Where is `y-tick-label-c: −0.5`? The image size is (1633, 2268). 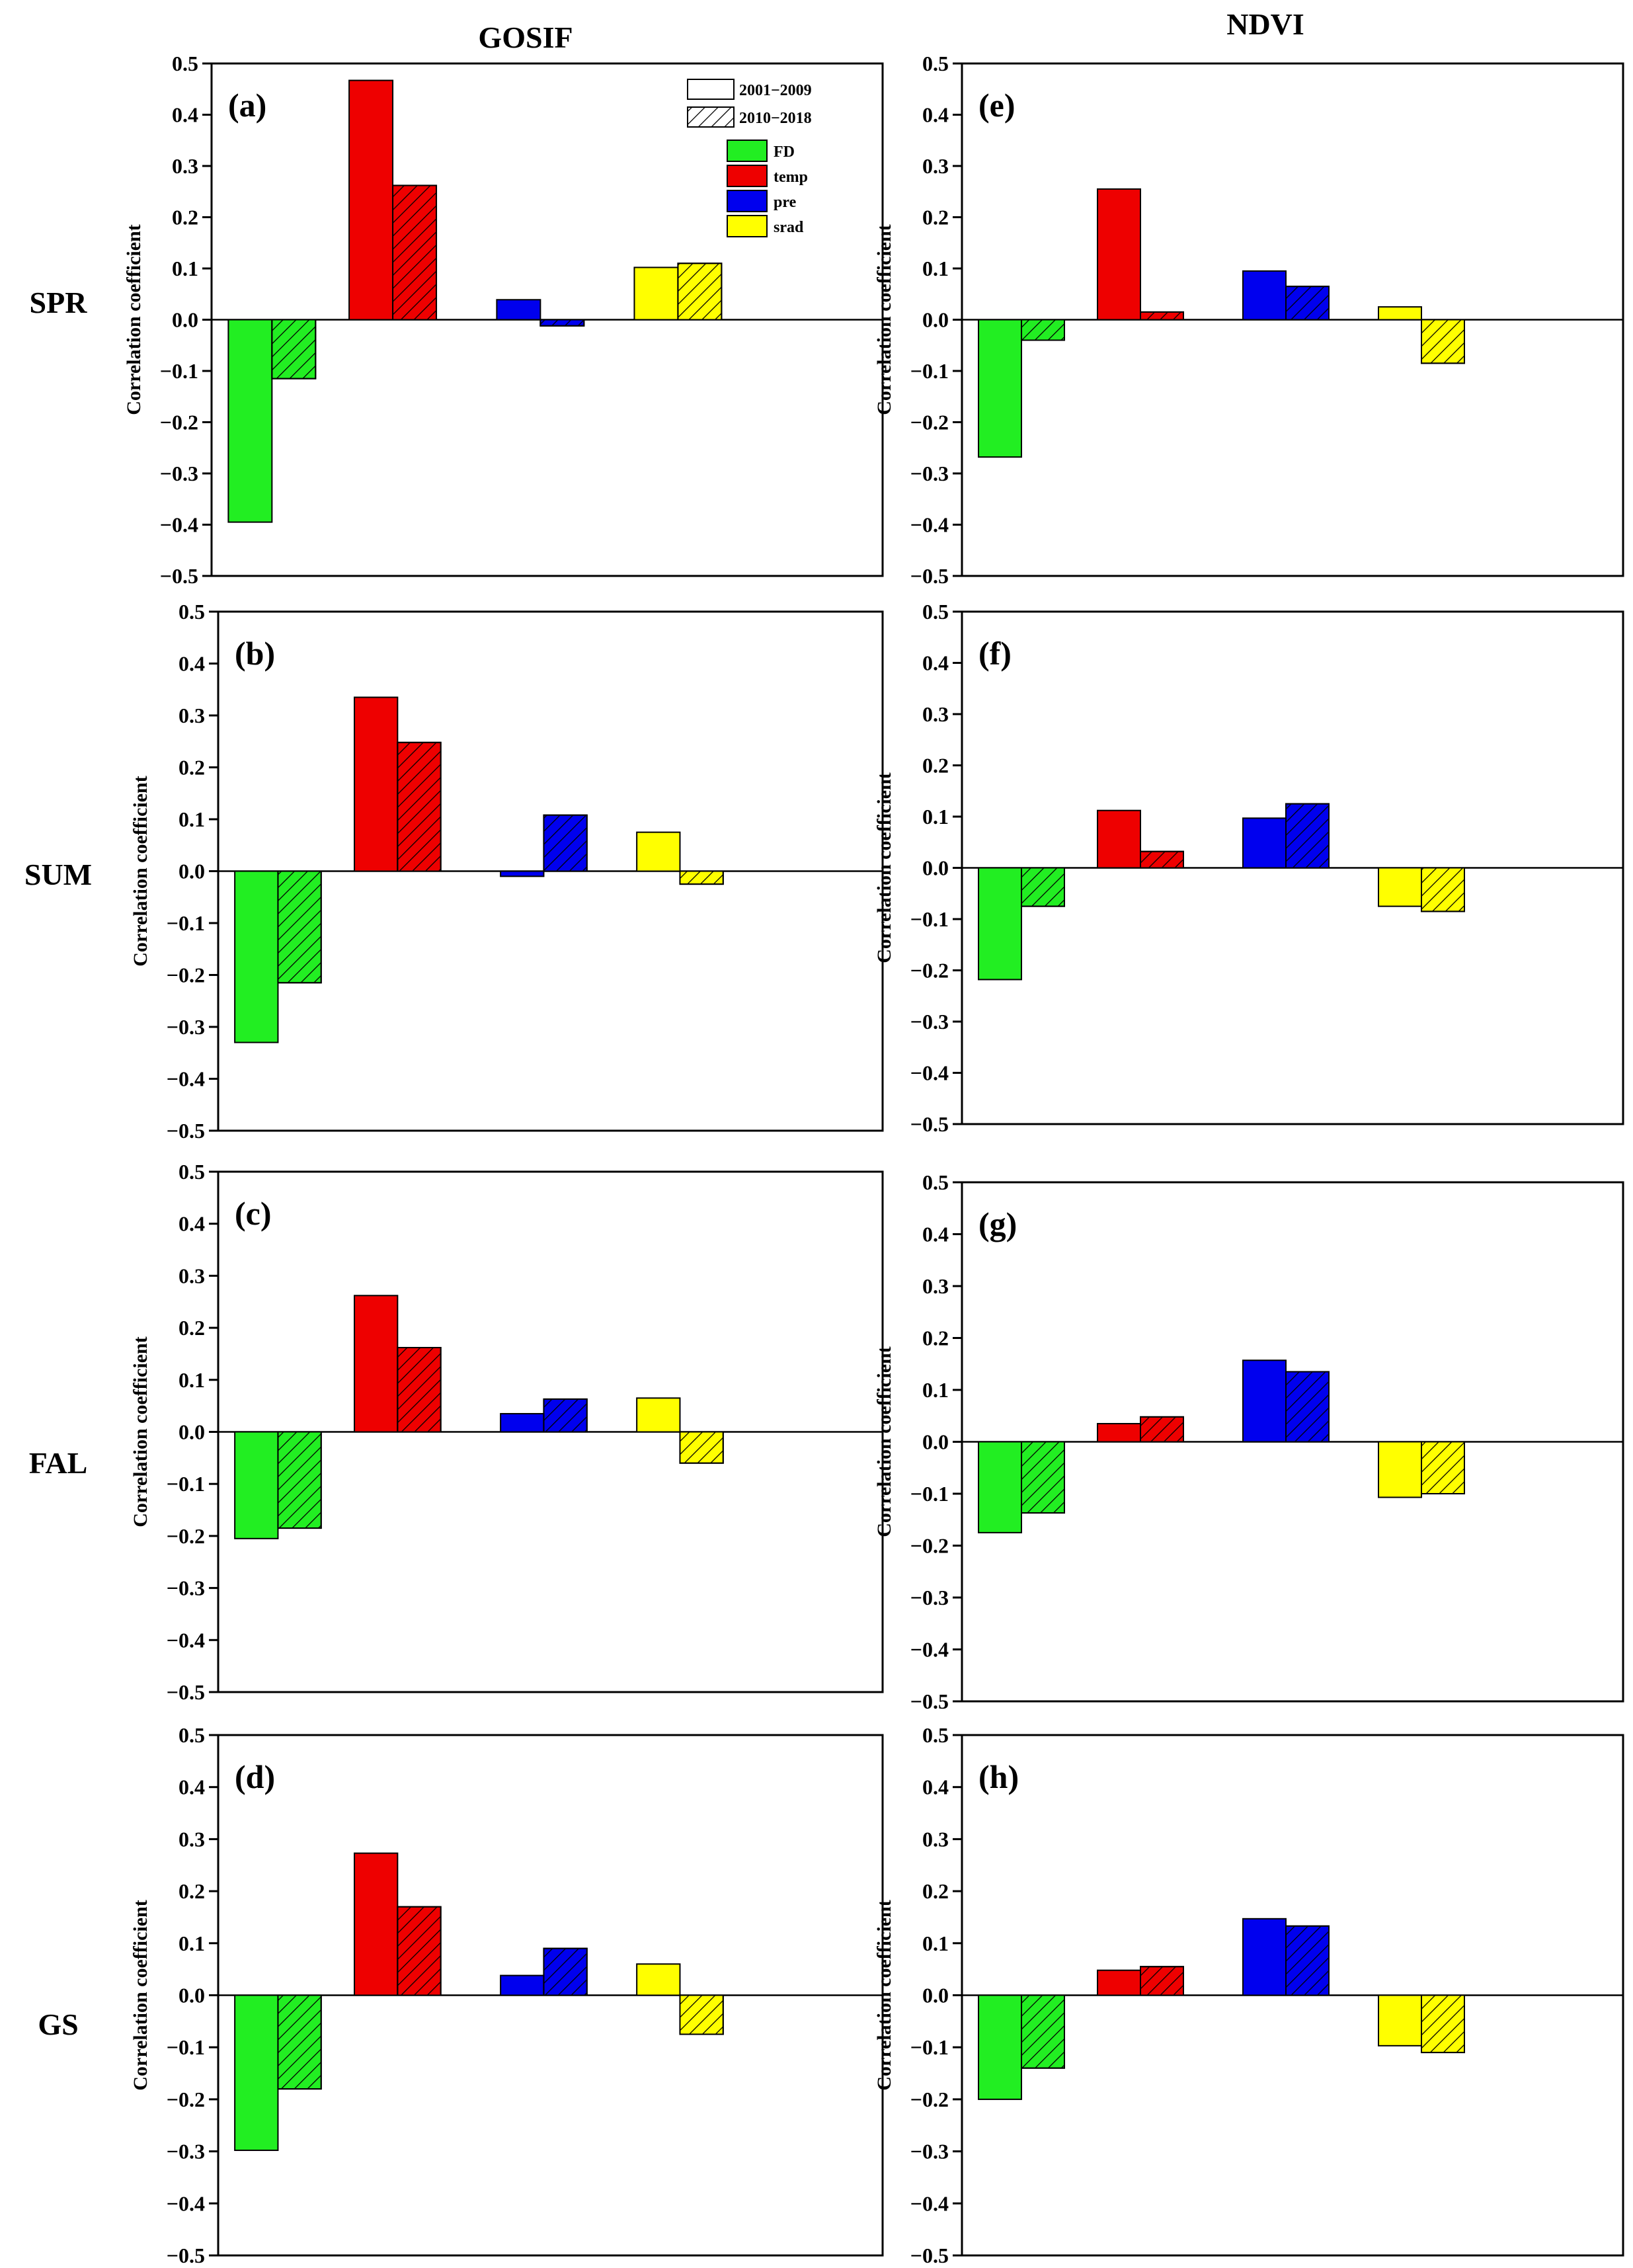 y-tick-label-c: −0.5 is located at coordinates (186, 1692).